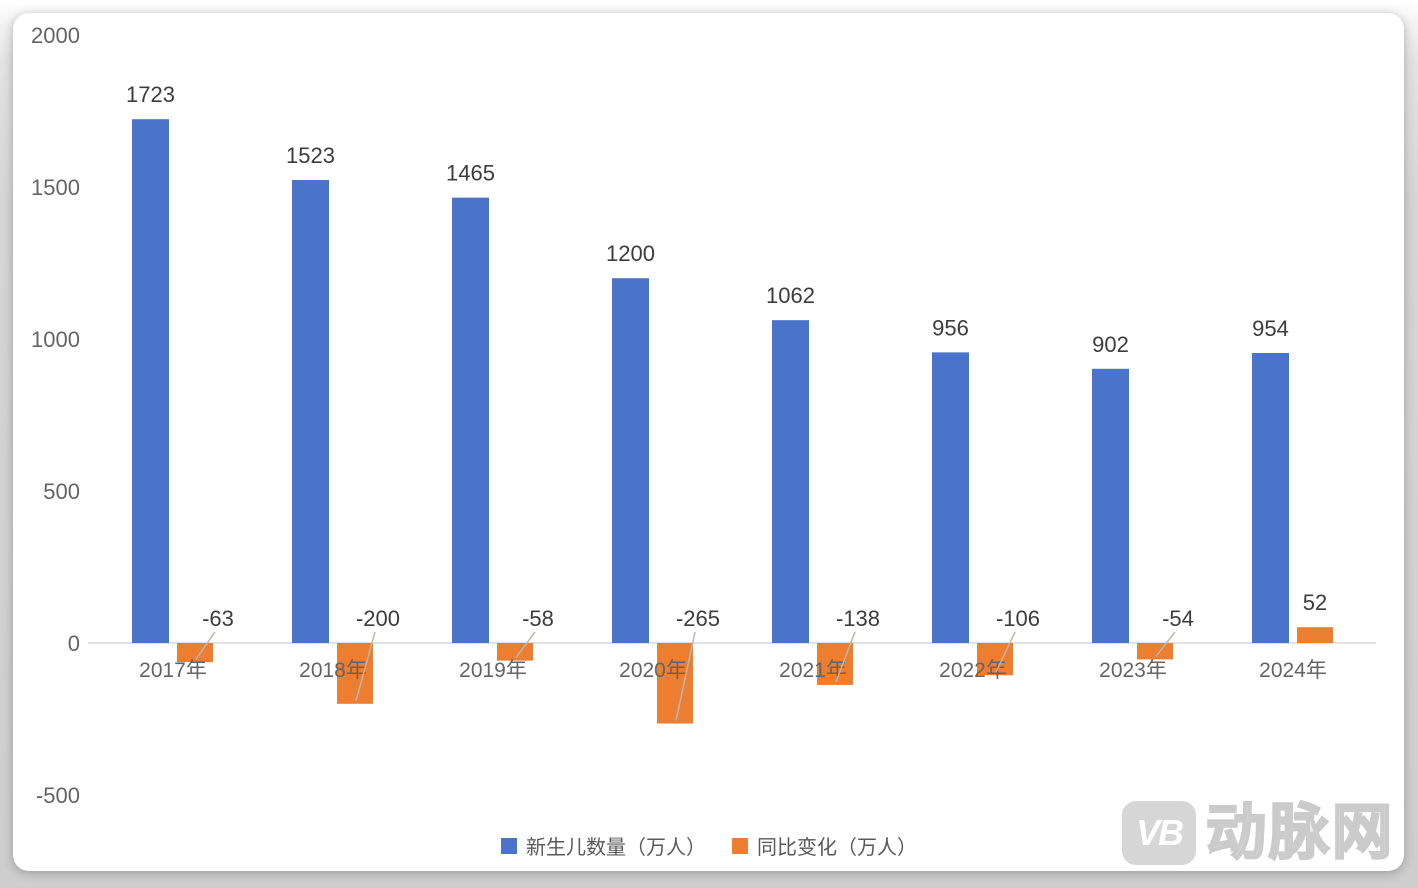 Image resolution: width=1418 pixels, height=888 pixels. Describe the element at coordinates (470, 173) in the screenshot. I see `data-label-newborns-2019年: 1465` at that location.